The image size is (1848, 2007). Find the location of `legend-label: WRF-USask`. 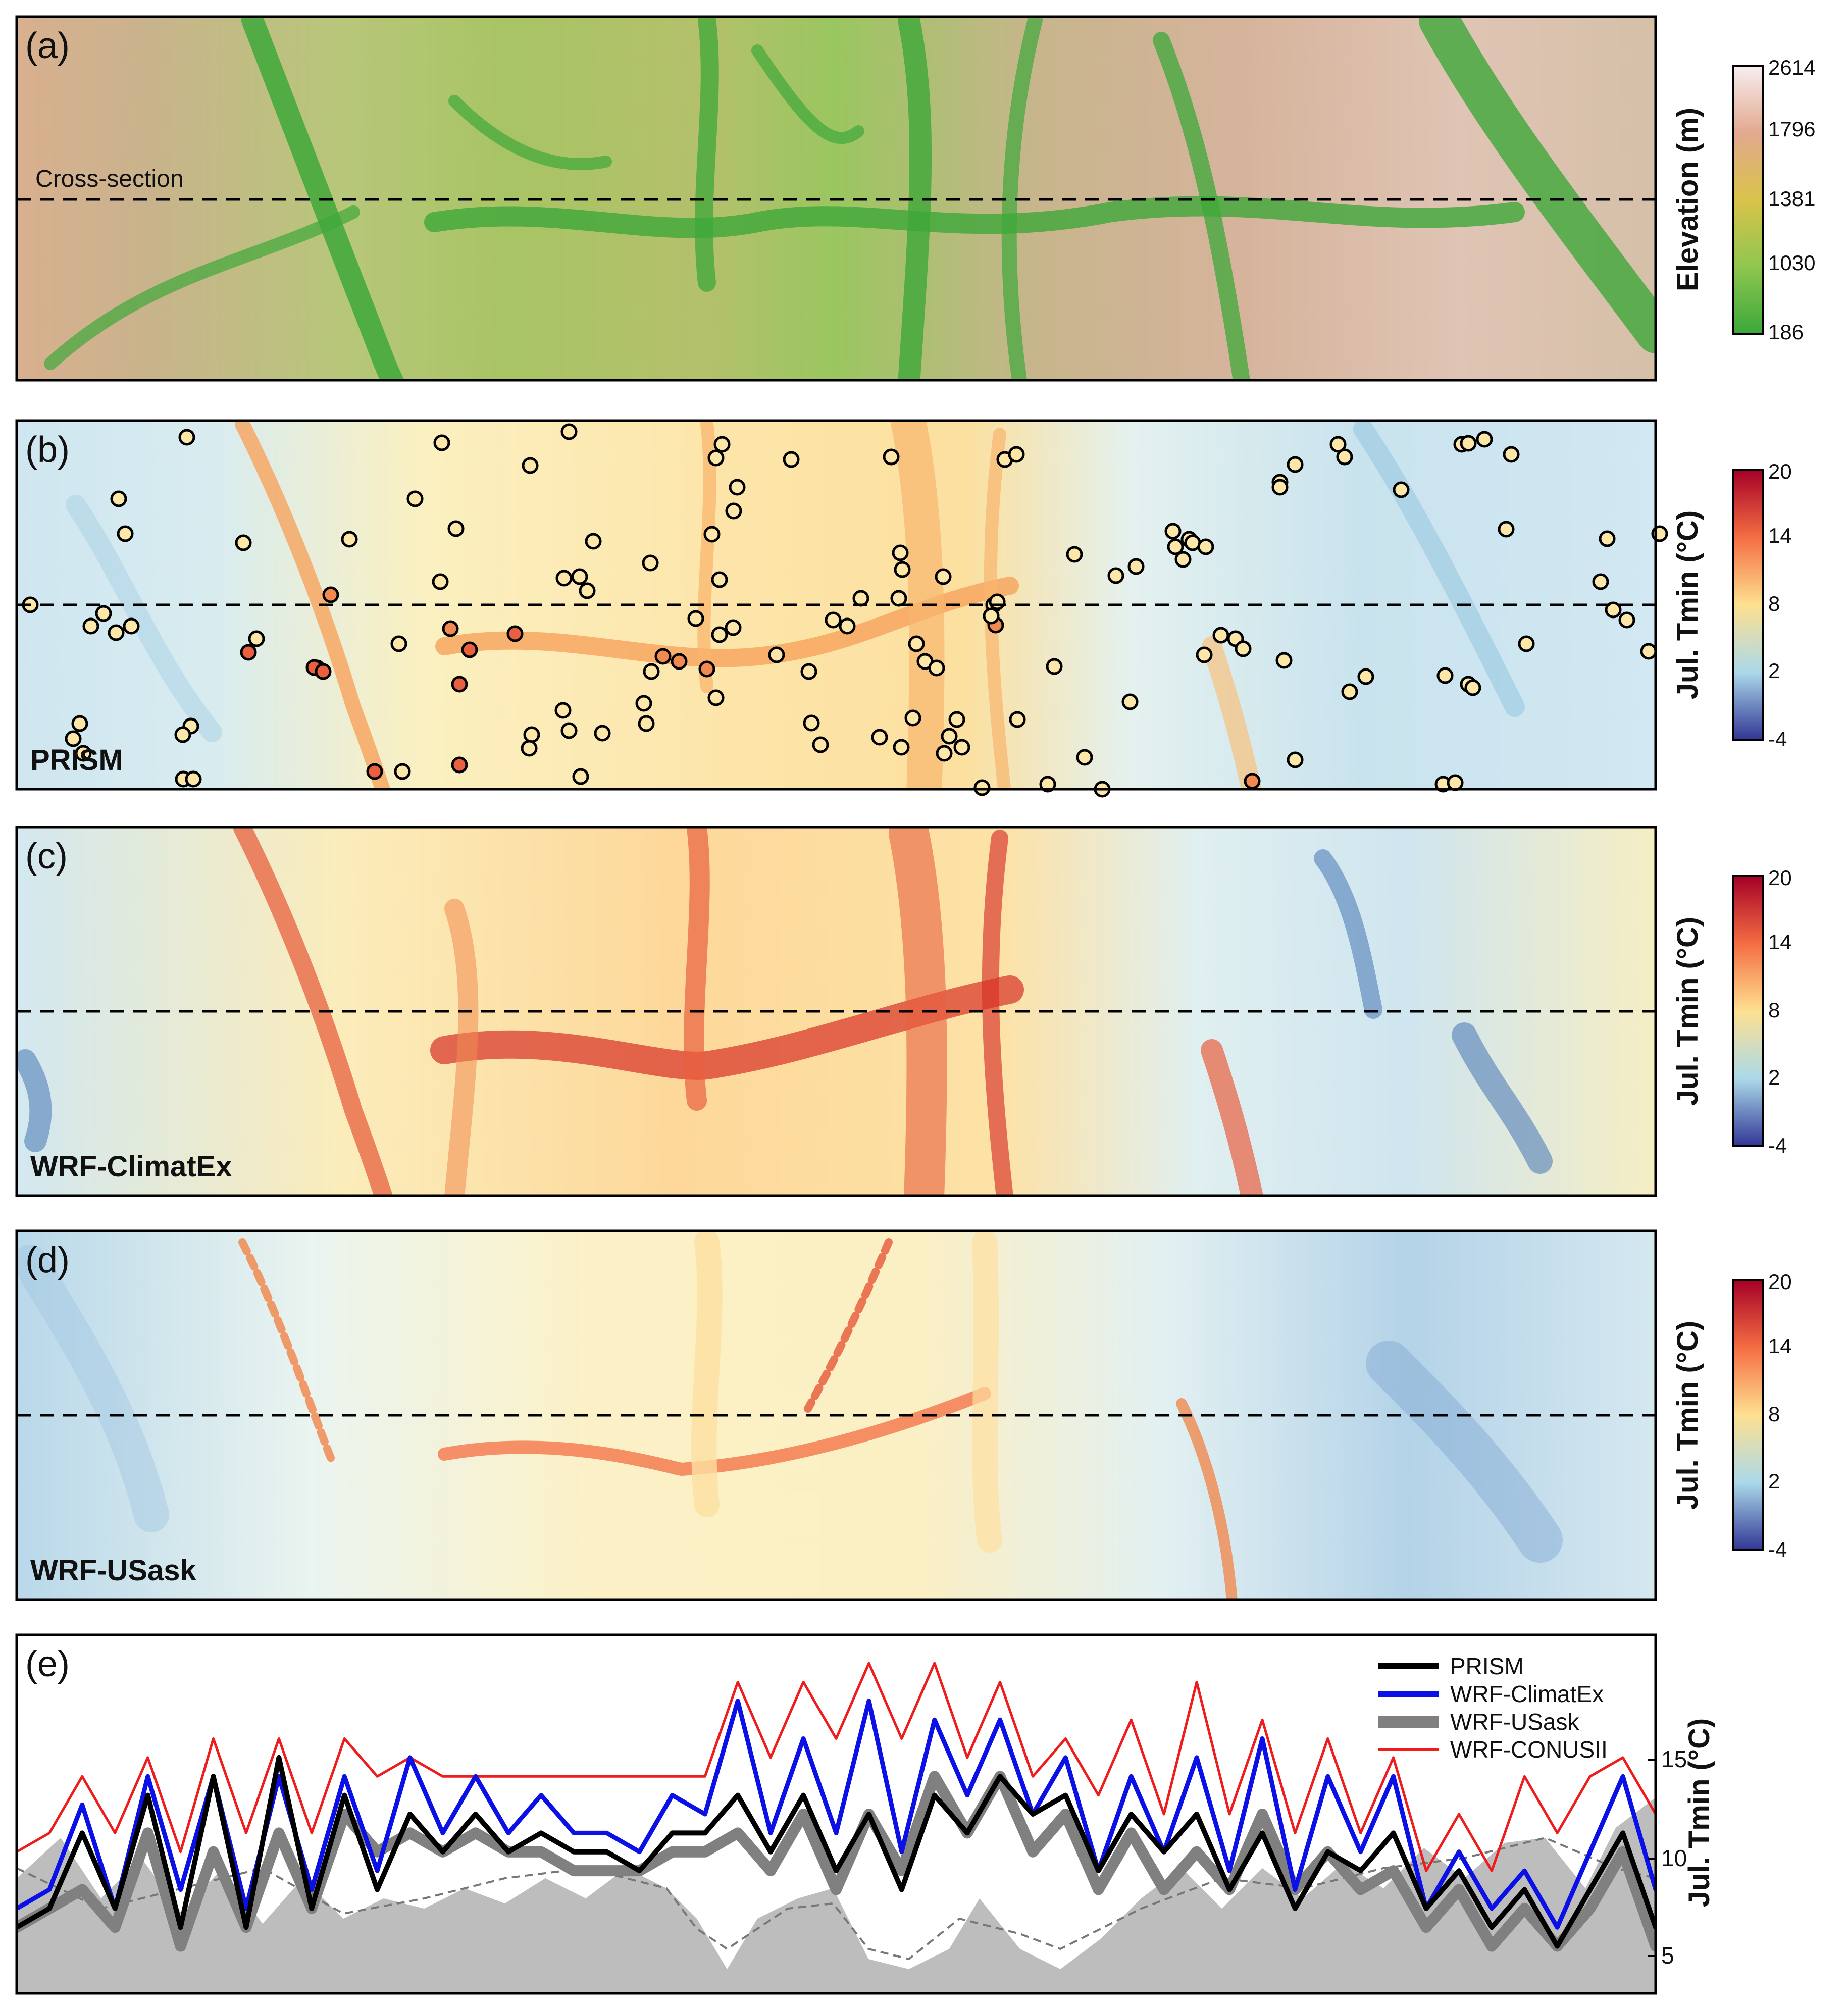

legend-label: WRF-USask is located at coordinates (1515, 1722).